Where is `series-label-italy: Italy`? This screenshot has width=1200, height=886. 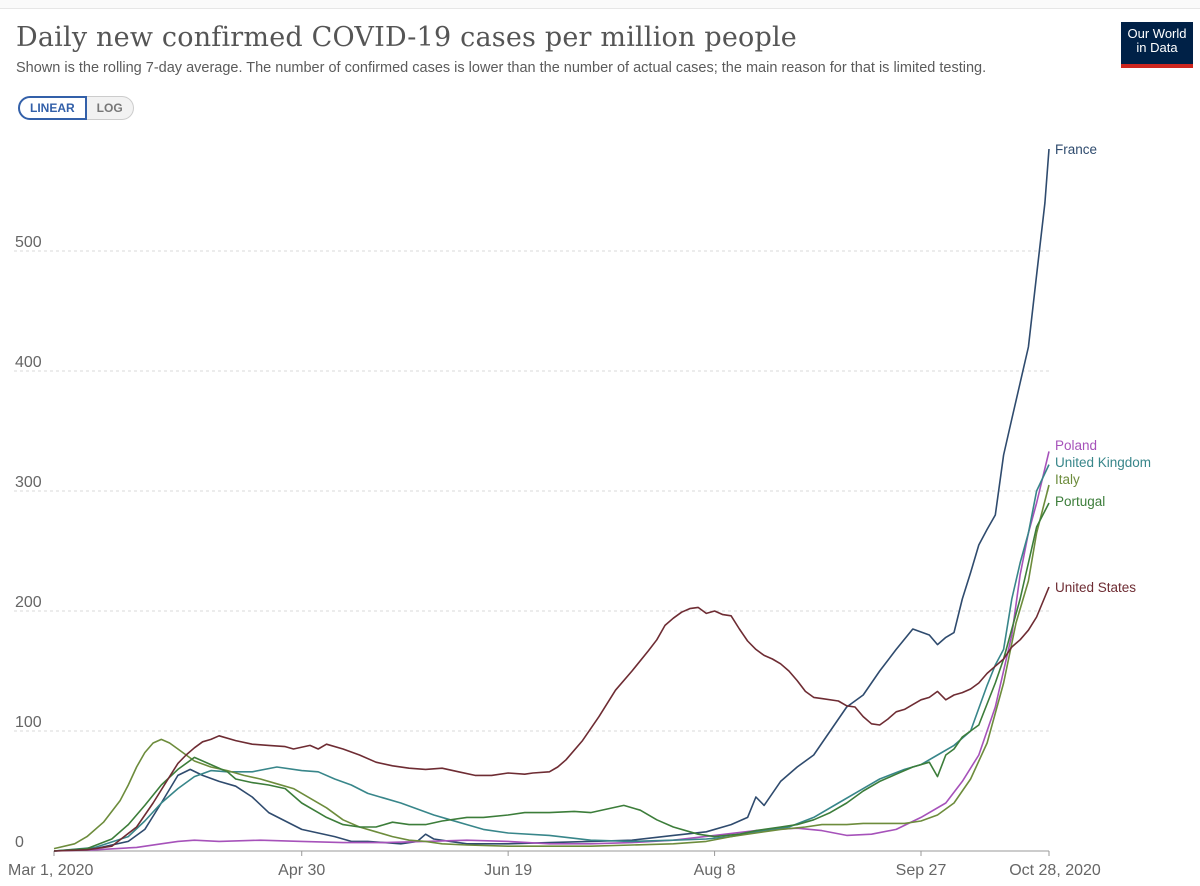 series-label-italy: Italy is located at coordinates (1067, 479).